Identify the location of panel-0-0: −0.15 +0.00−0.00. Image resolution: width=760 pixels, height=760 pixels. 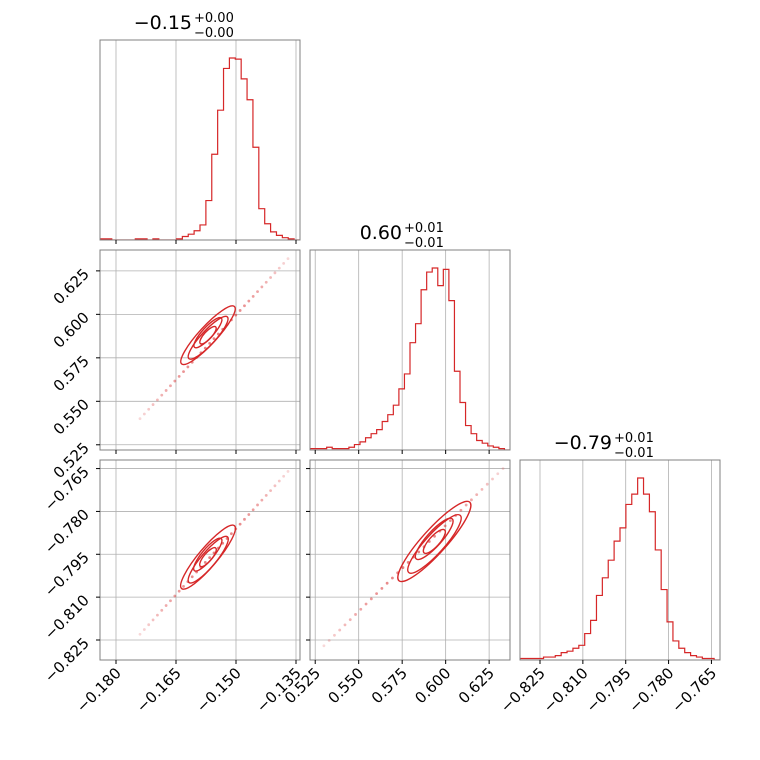
(200, 127).